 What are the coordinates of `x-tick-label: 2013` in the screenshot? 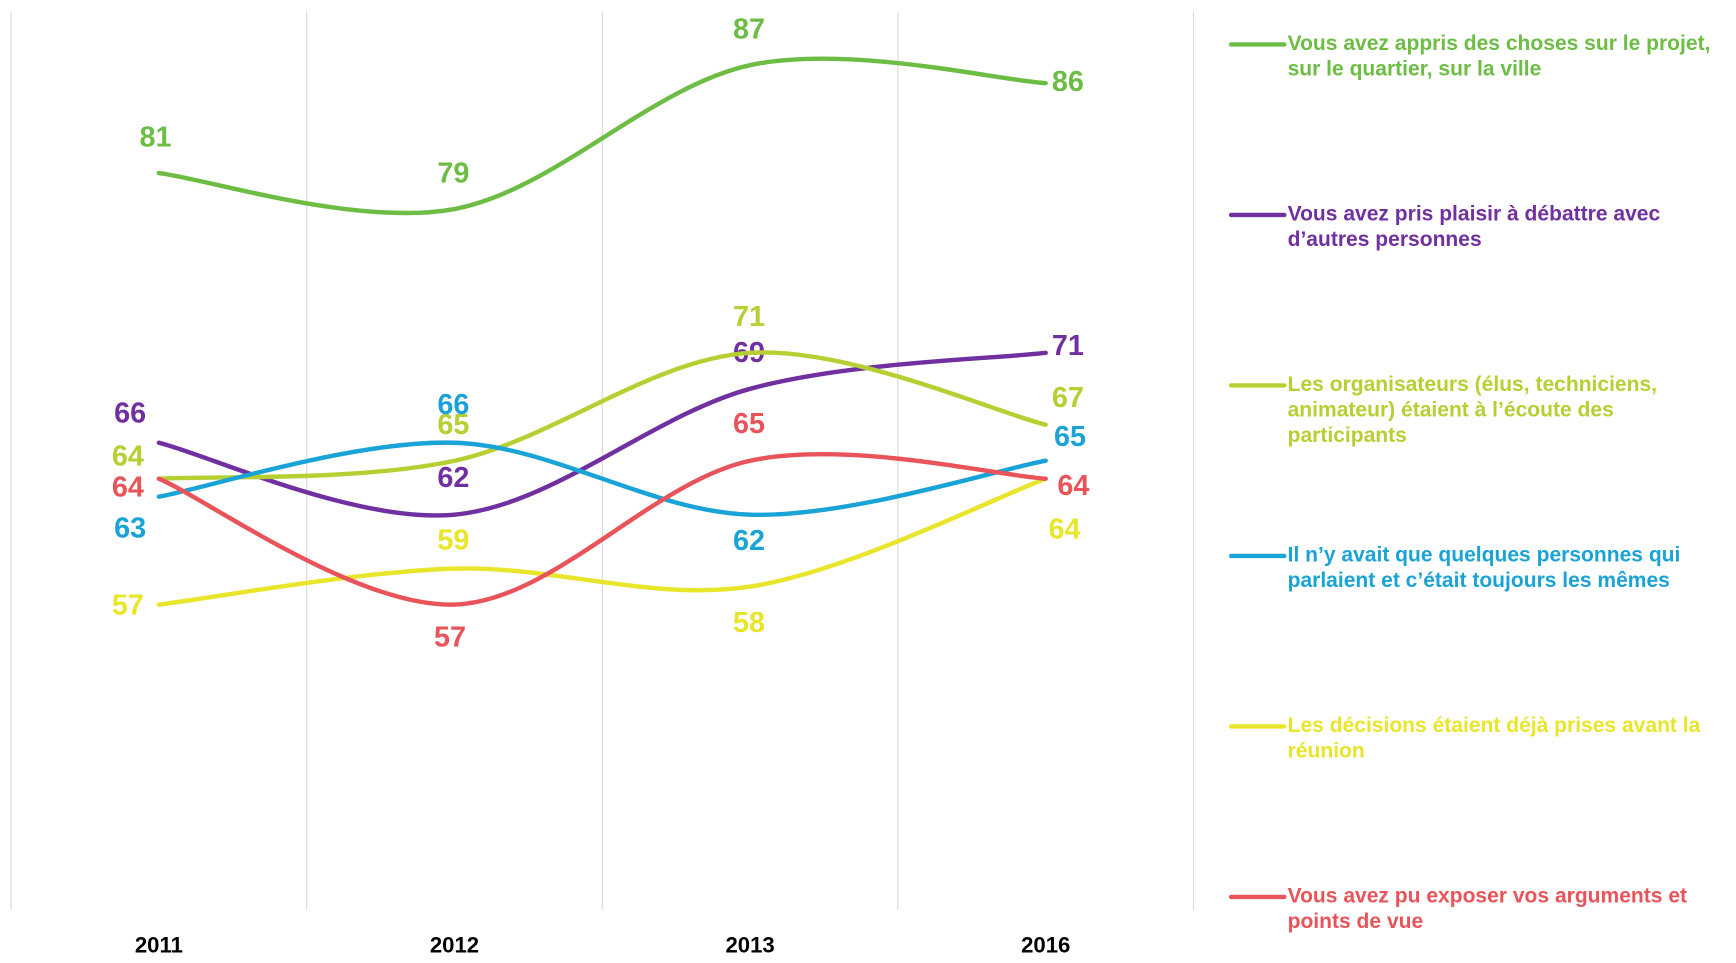 It's located at (749, 945).